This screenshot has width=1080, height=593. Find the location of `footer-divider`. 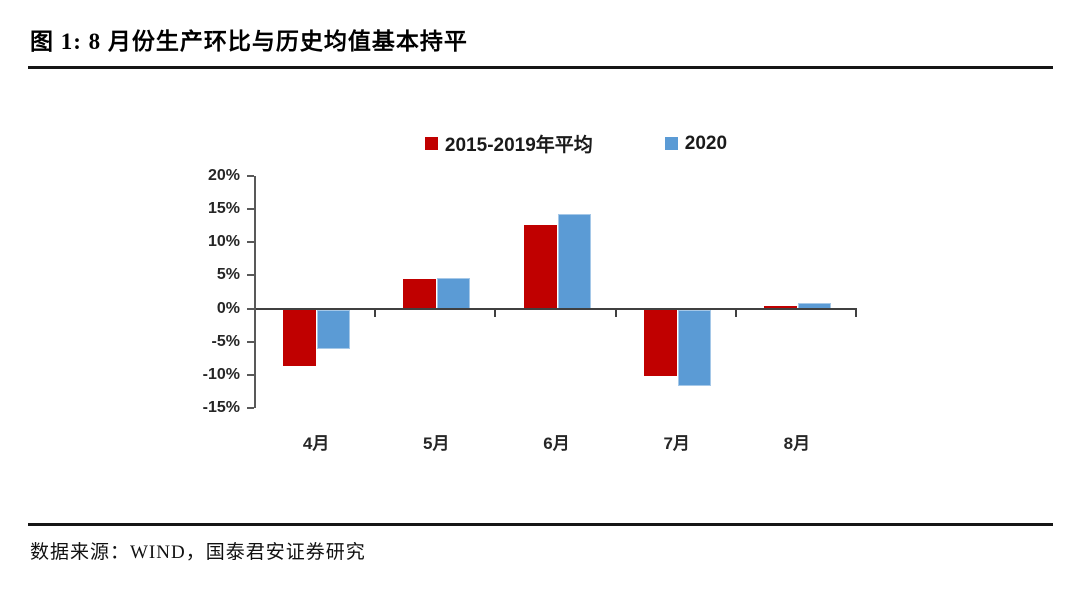

footer-divider is located at coordinates (540, 524).